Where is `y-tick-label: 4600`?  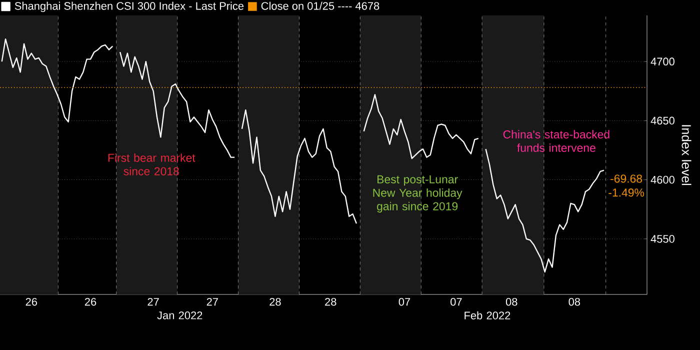
y-tick-label: 4600 is located at coordinates (662, 180).